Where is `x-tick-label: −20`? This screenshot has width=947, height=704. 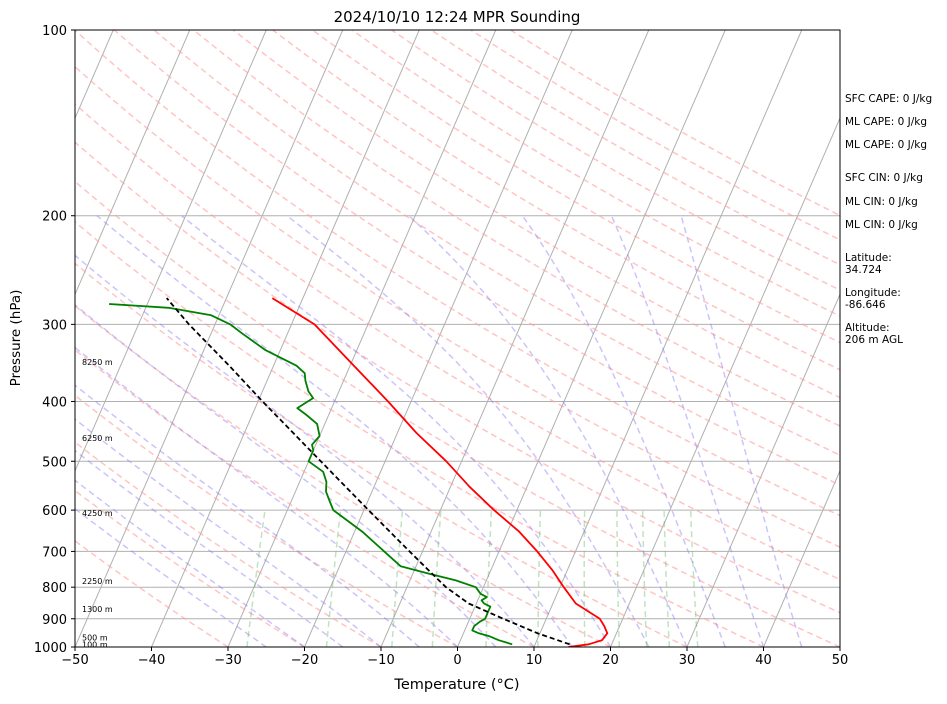
x-tick-label: −20 is located at coordinates (304, 660).